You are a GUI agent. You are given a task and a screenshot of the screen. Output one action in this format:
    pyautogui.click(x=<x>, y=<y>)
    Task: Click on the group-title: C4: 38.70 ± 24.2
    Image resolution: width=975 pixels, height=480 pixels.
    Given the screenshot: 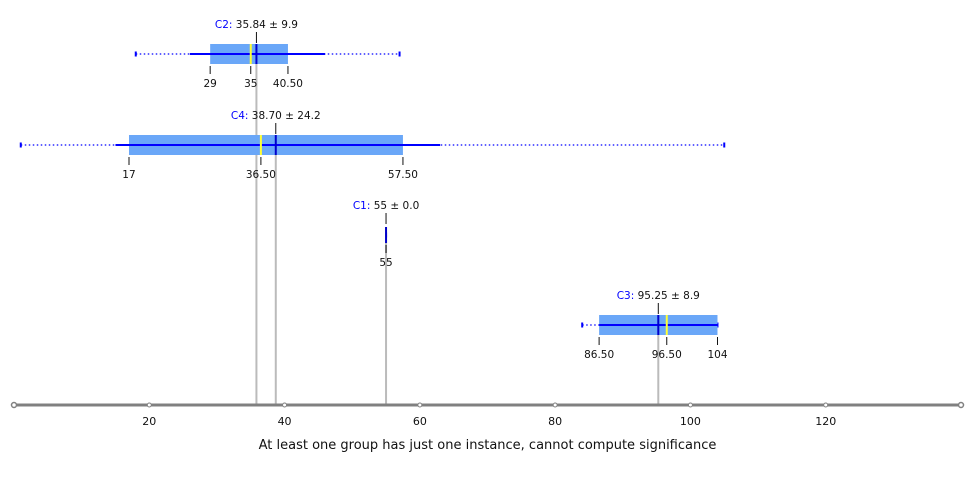 What is the action you would take?
    pyautogui.click(x=276, y=116)
    